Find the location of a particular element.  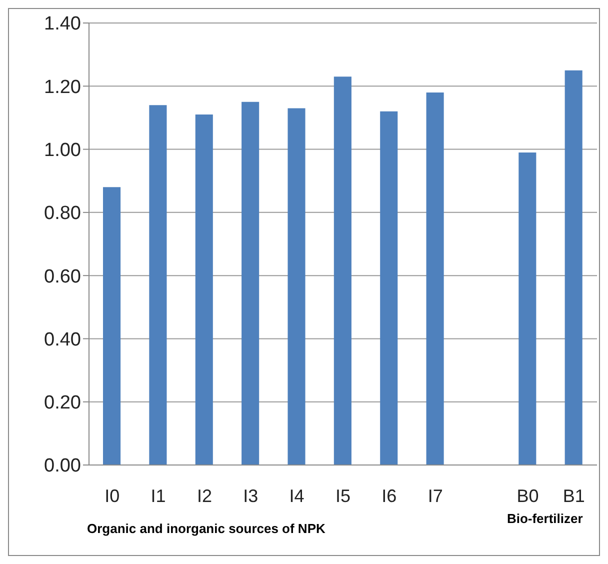

y-tick-label: 1.40 is located at coordinates (62, 24).